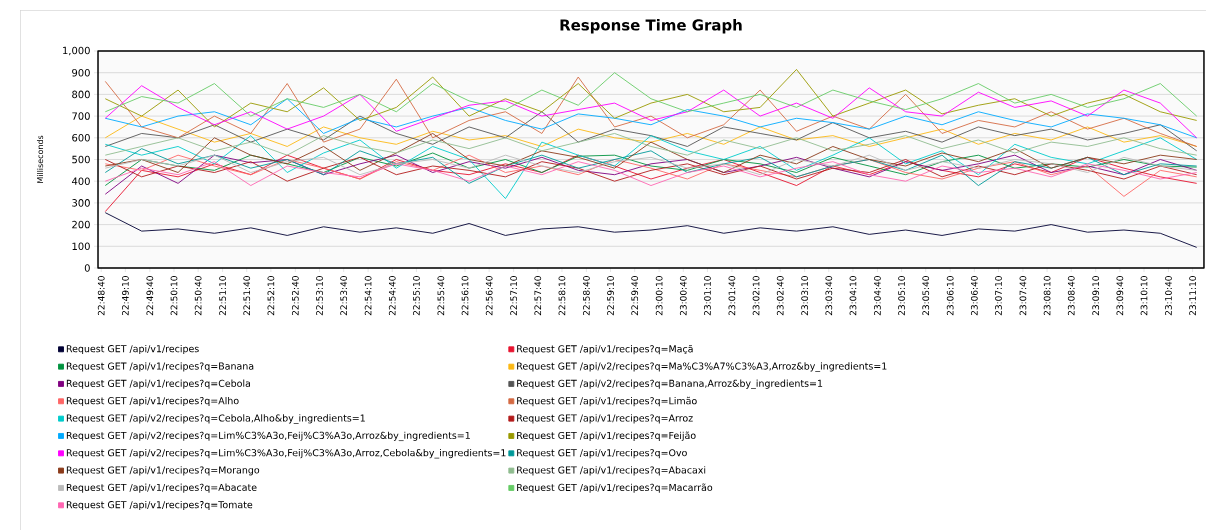 The width and height of the screenshot is (1206, 530). Describe the element at coordinates (81, 203) in the screenshot. I see `y-tick-label: 300` at that location.